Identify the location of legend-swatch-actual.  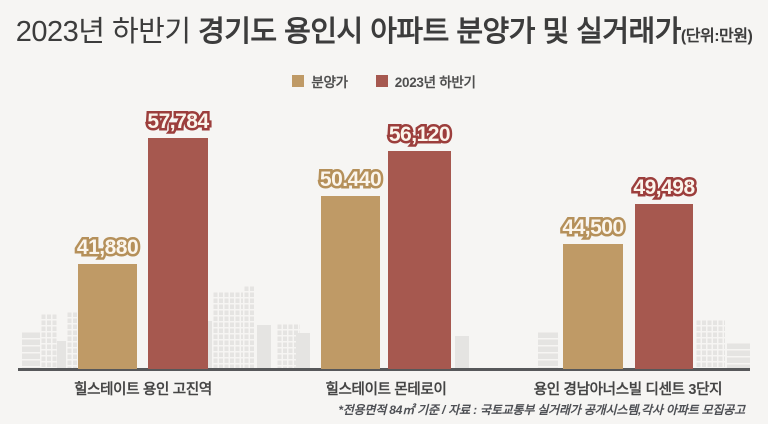
(381, 81).